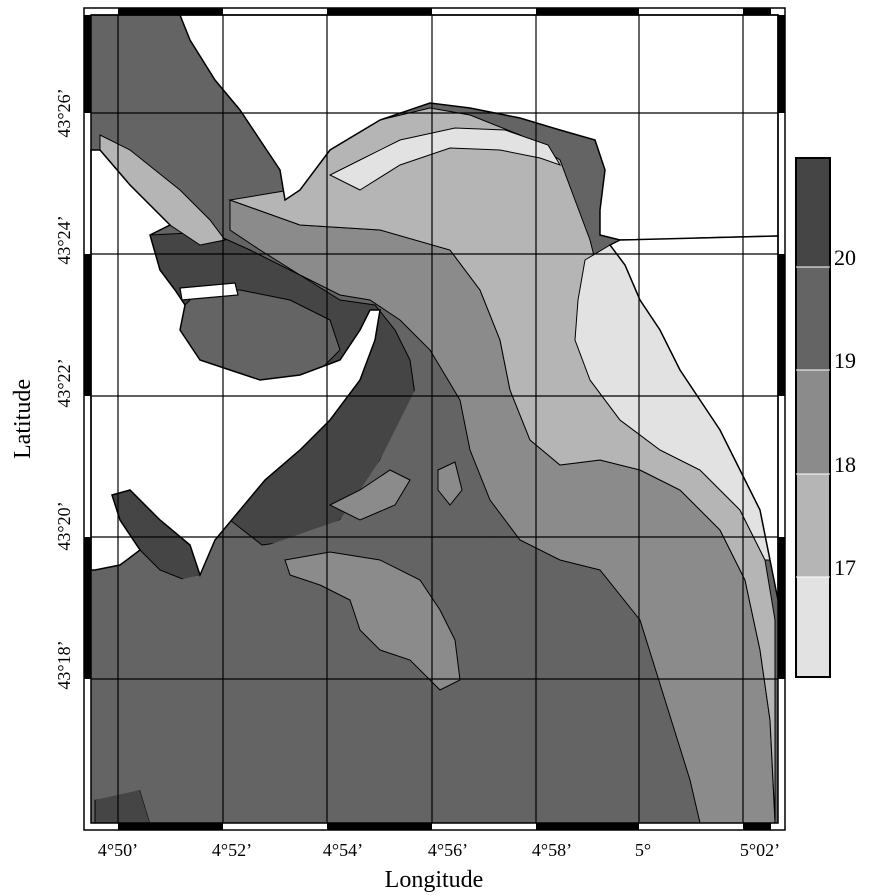  What do you see at coordinates (64, 664) in the screenshot?
I see `lat-tick-label: 43°18’` at bounding box center [64, 664].